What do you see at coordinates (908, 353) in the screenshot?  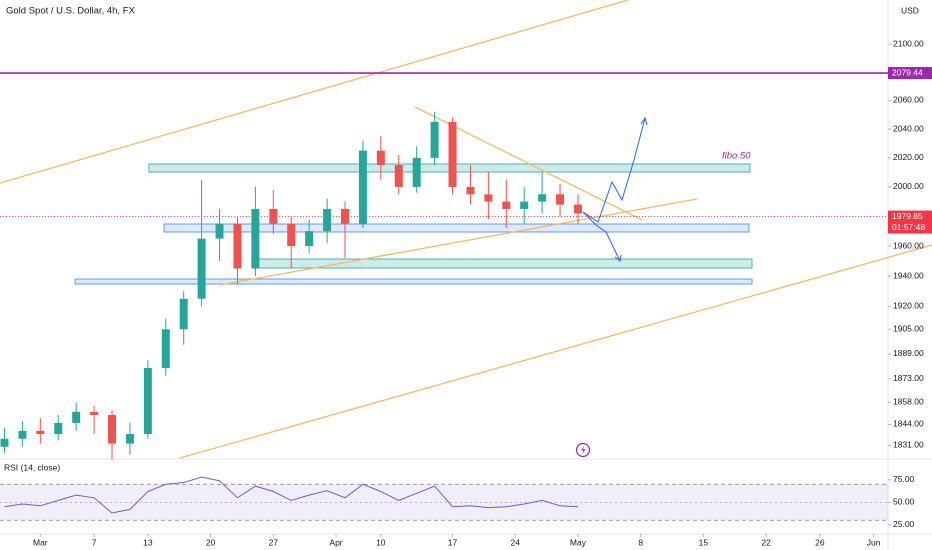 I see `y-tick-label: 1889.00` at bounding box center [908, 353].